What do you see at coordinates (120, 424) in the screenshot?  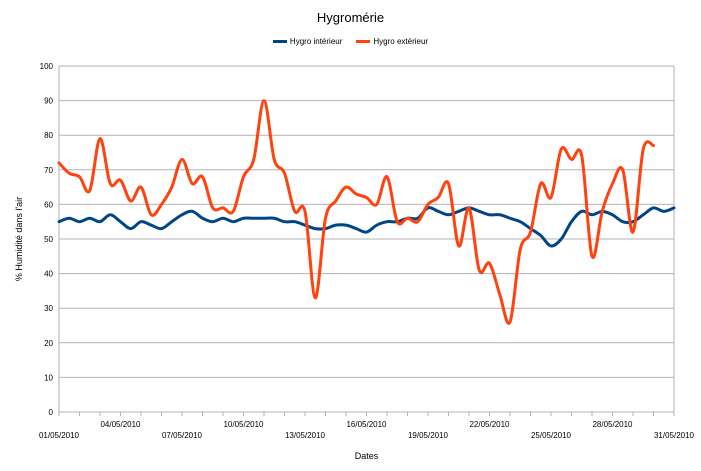 I see `x-tick-label: 04/05/2010` at bounding box center [120, 424].